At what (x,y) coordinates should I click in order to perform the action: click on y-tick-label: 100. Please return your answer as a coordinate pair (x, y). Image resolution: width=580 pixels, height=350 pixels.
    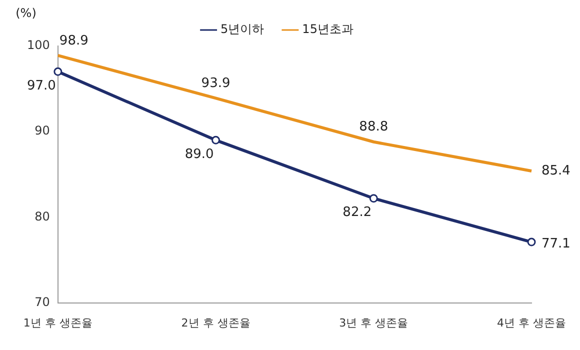
    Looking at the image, I should click on (38, 45).